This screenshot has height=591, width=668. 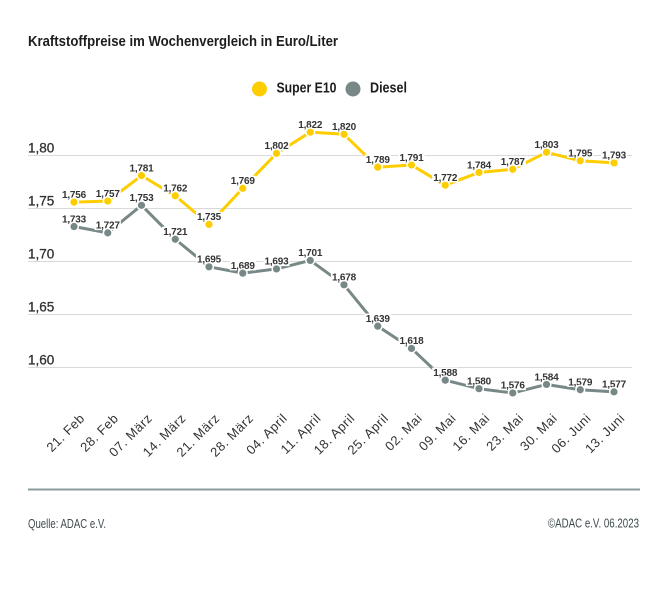 What do you see at coordinates (108, 194) in the screenshot?
I see `svg-text: 1,757` at bounding box center [108, 194].